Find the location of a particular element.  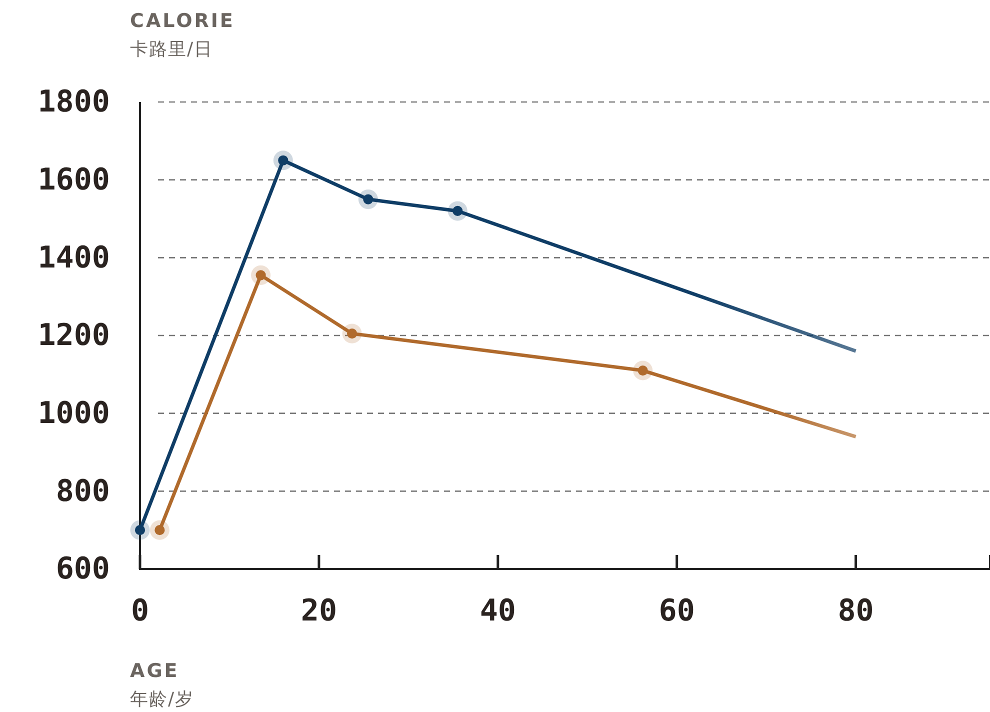

x-tick-label: 60 is located at coordinates (676, 610).